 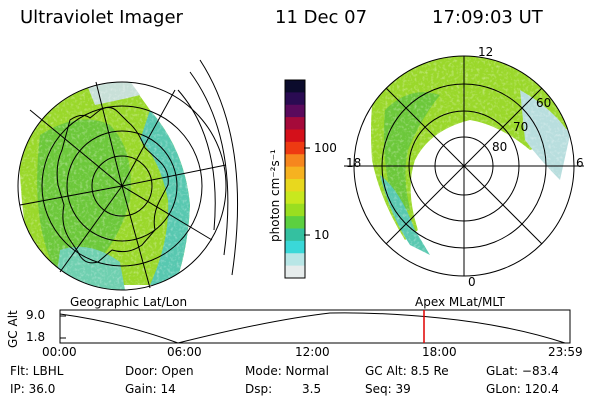 What do you see at coordinates (439, 352) in the screenshot?
I see `timeline-x-tick-1800: 18:00` at bounding box center [439, 352].